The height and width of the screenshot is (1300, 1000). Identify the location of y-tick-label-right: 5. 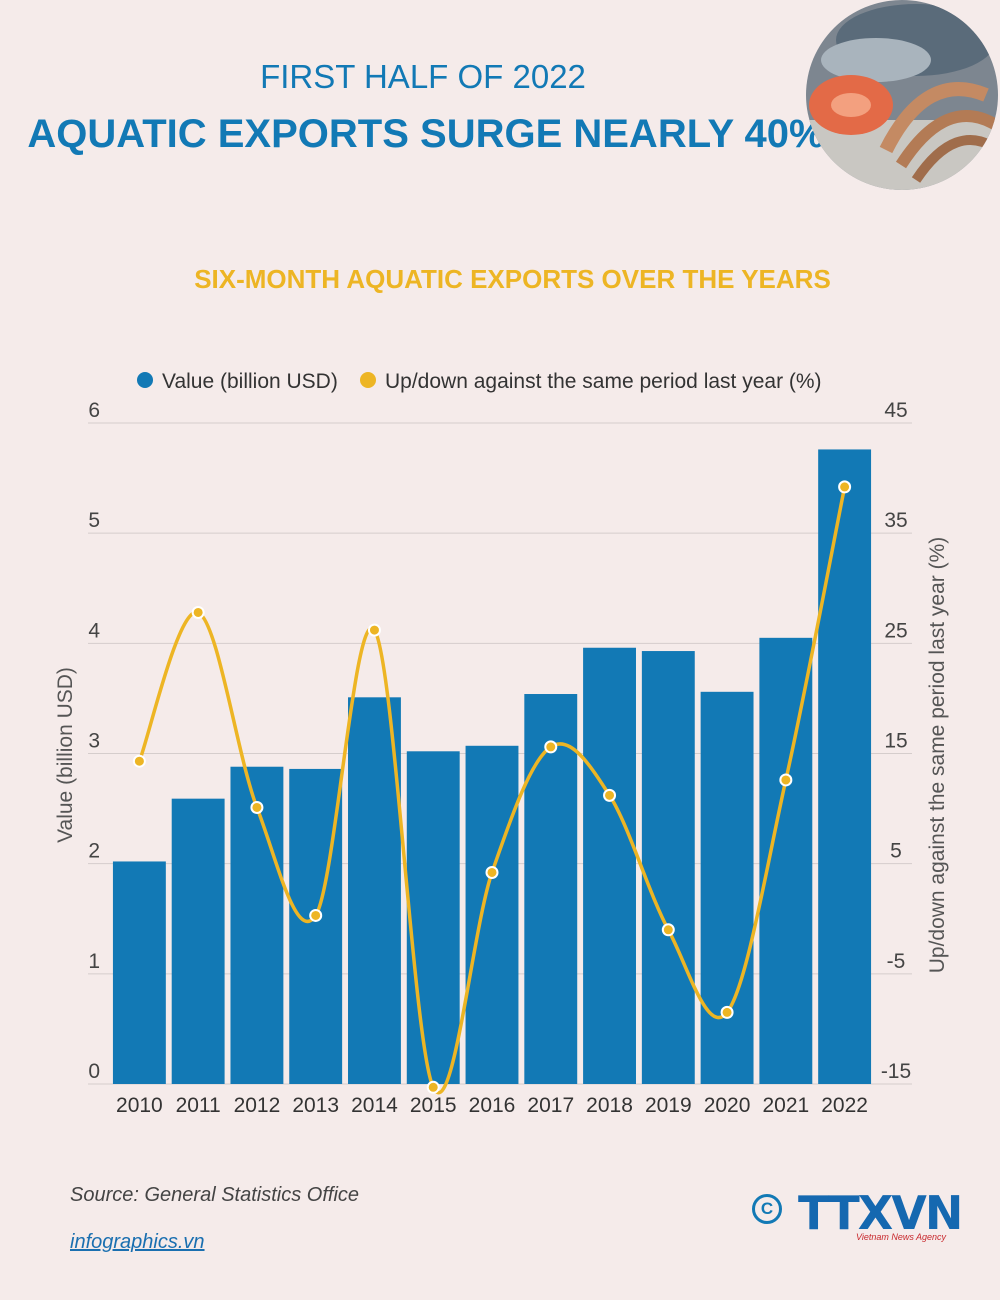
(896, 851).